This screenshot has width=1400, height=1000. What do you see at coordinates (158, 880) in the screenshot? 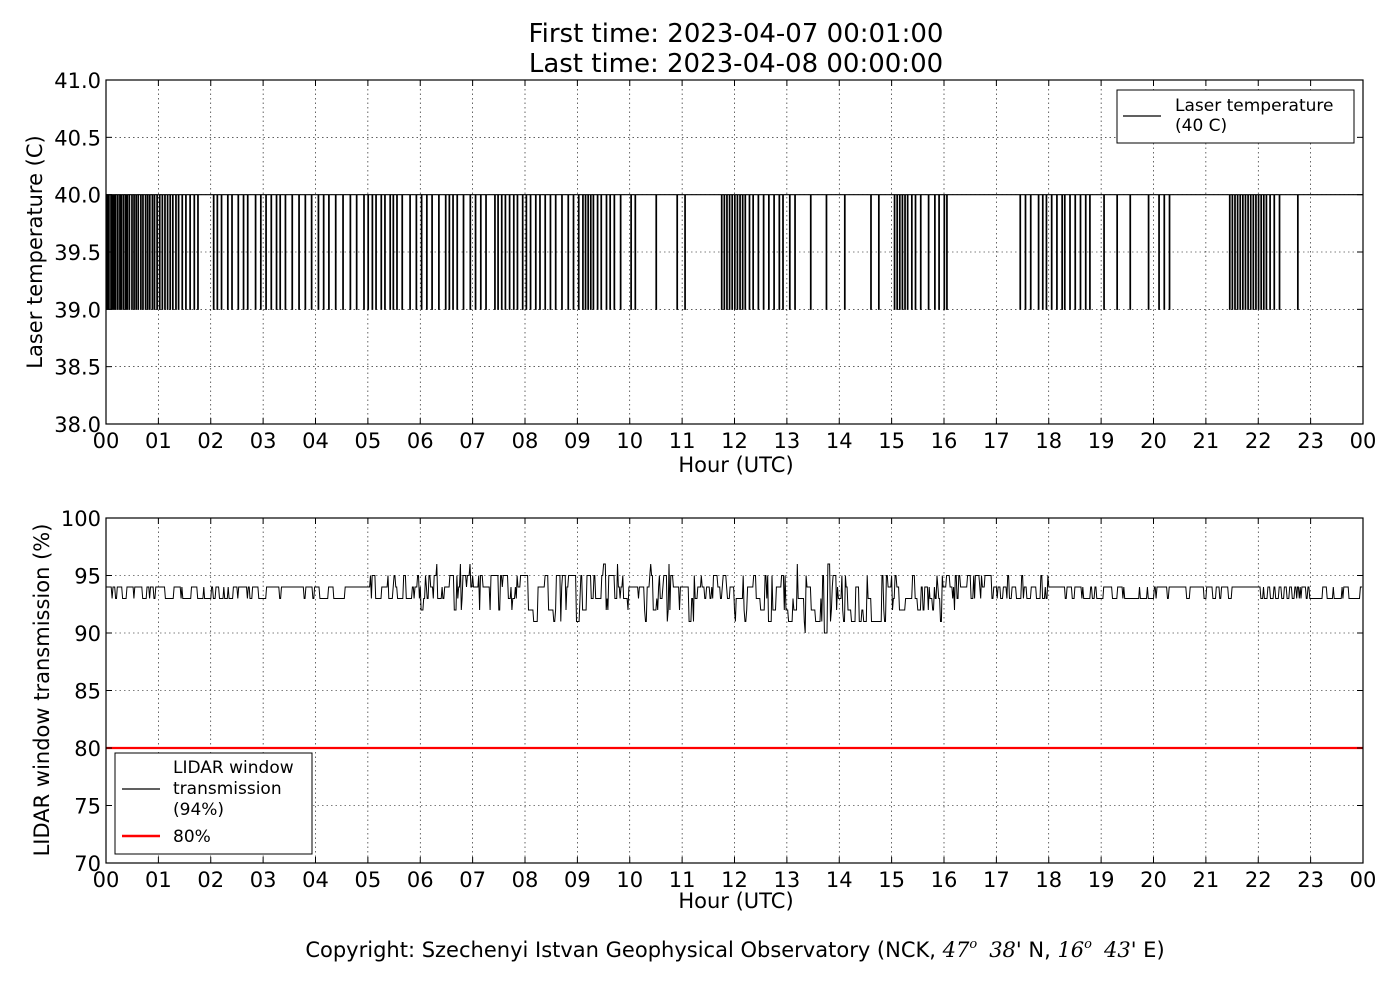
I see `lidar-transmission-xtick-label: 01` at bounding box center [158, 880].